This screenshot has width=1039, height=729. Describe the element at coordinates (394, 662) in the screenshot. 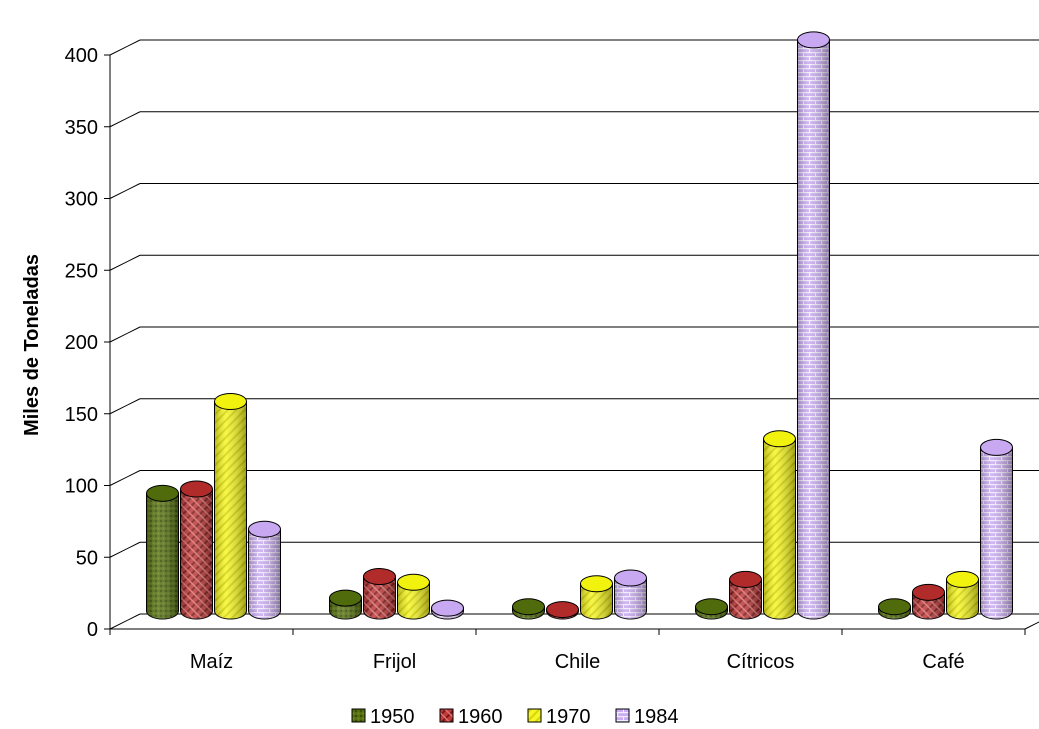

I see `x-tick-label: Frijol` at that location.